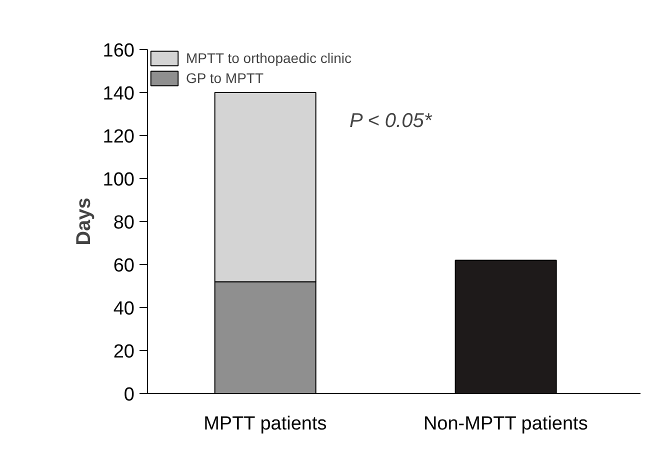 The image size is (657, 462). What do you see at coordinates (129, 395) in the screenshot?
I see `y-tick-label: 0` at bounding box center [129, 395].